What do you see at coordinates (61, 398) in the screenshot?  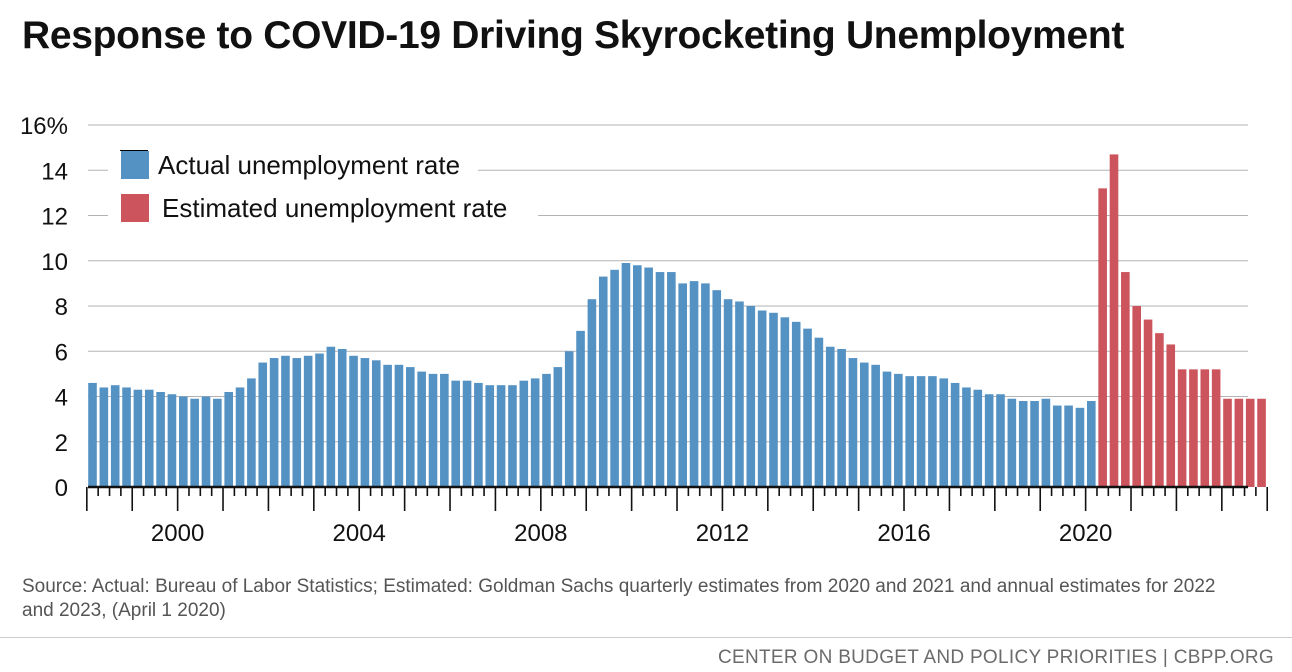 I see `y-tick-label: 4` at bounding box center [61, 398].